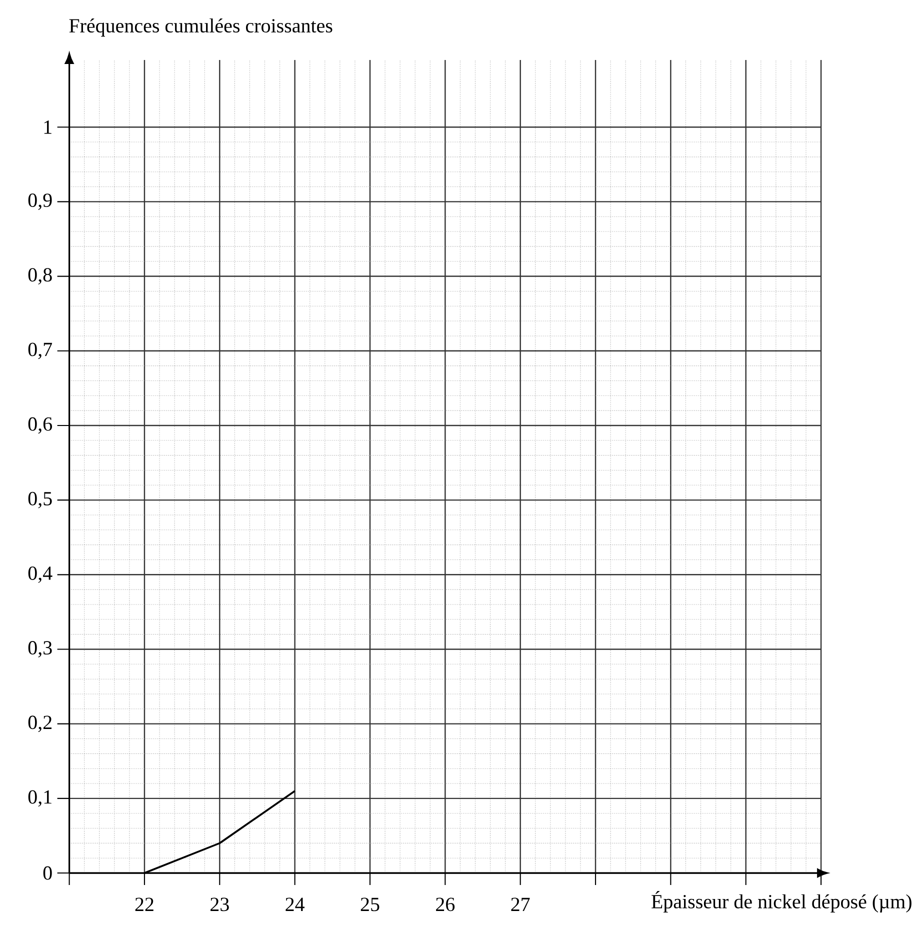 This screenshot has width=920, height=929. Describe the element at coordinates (370, 905) in the screenshot. I see `x-tick-label: 25` at that location.